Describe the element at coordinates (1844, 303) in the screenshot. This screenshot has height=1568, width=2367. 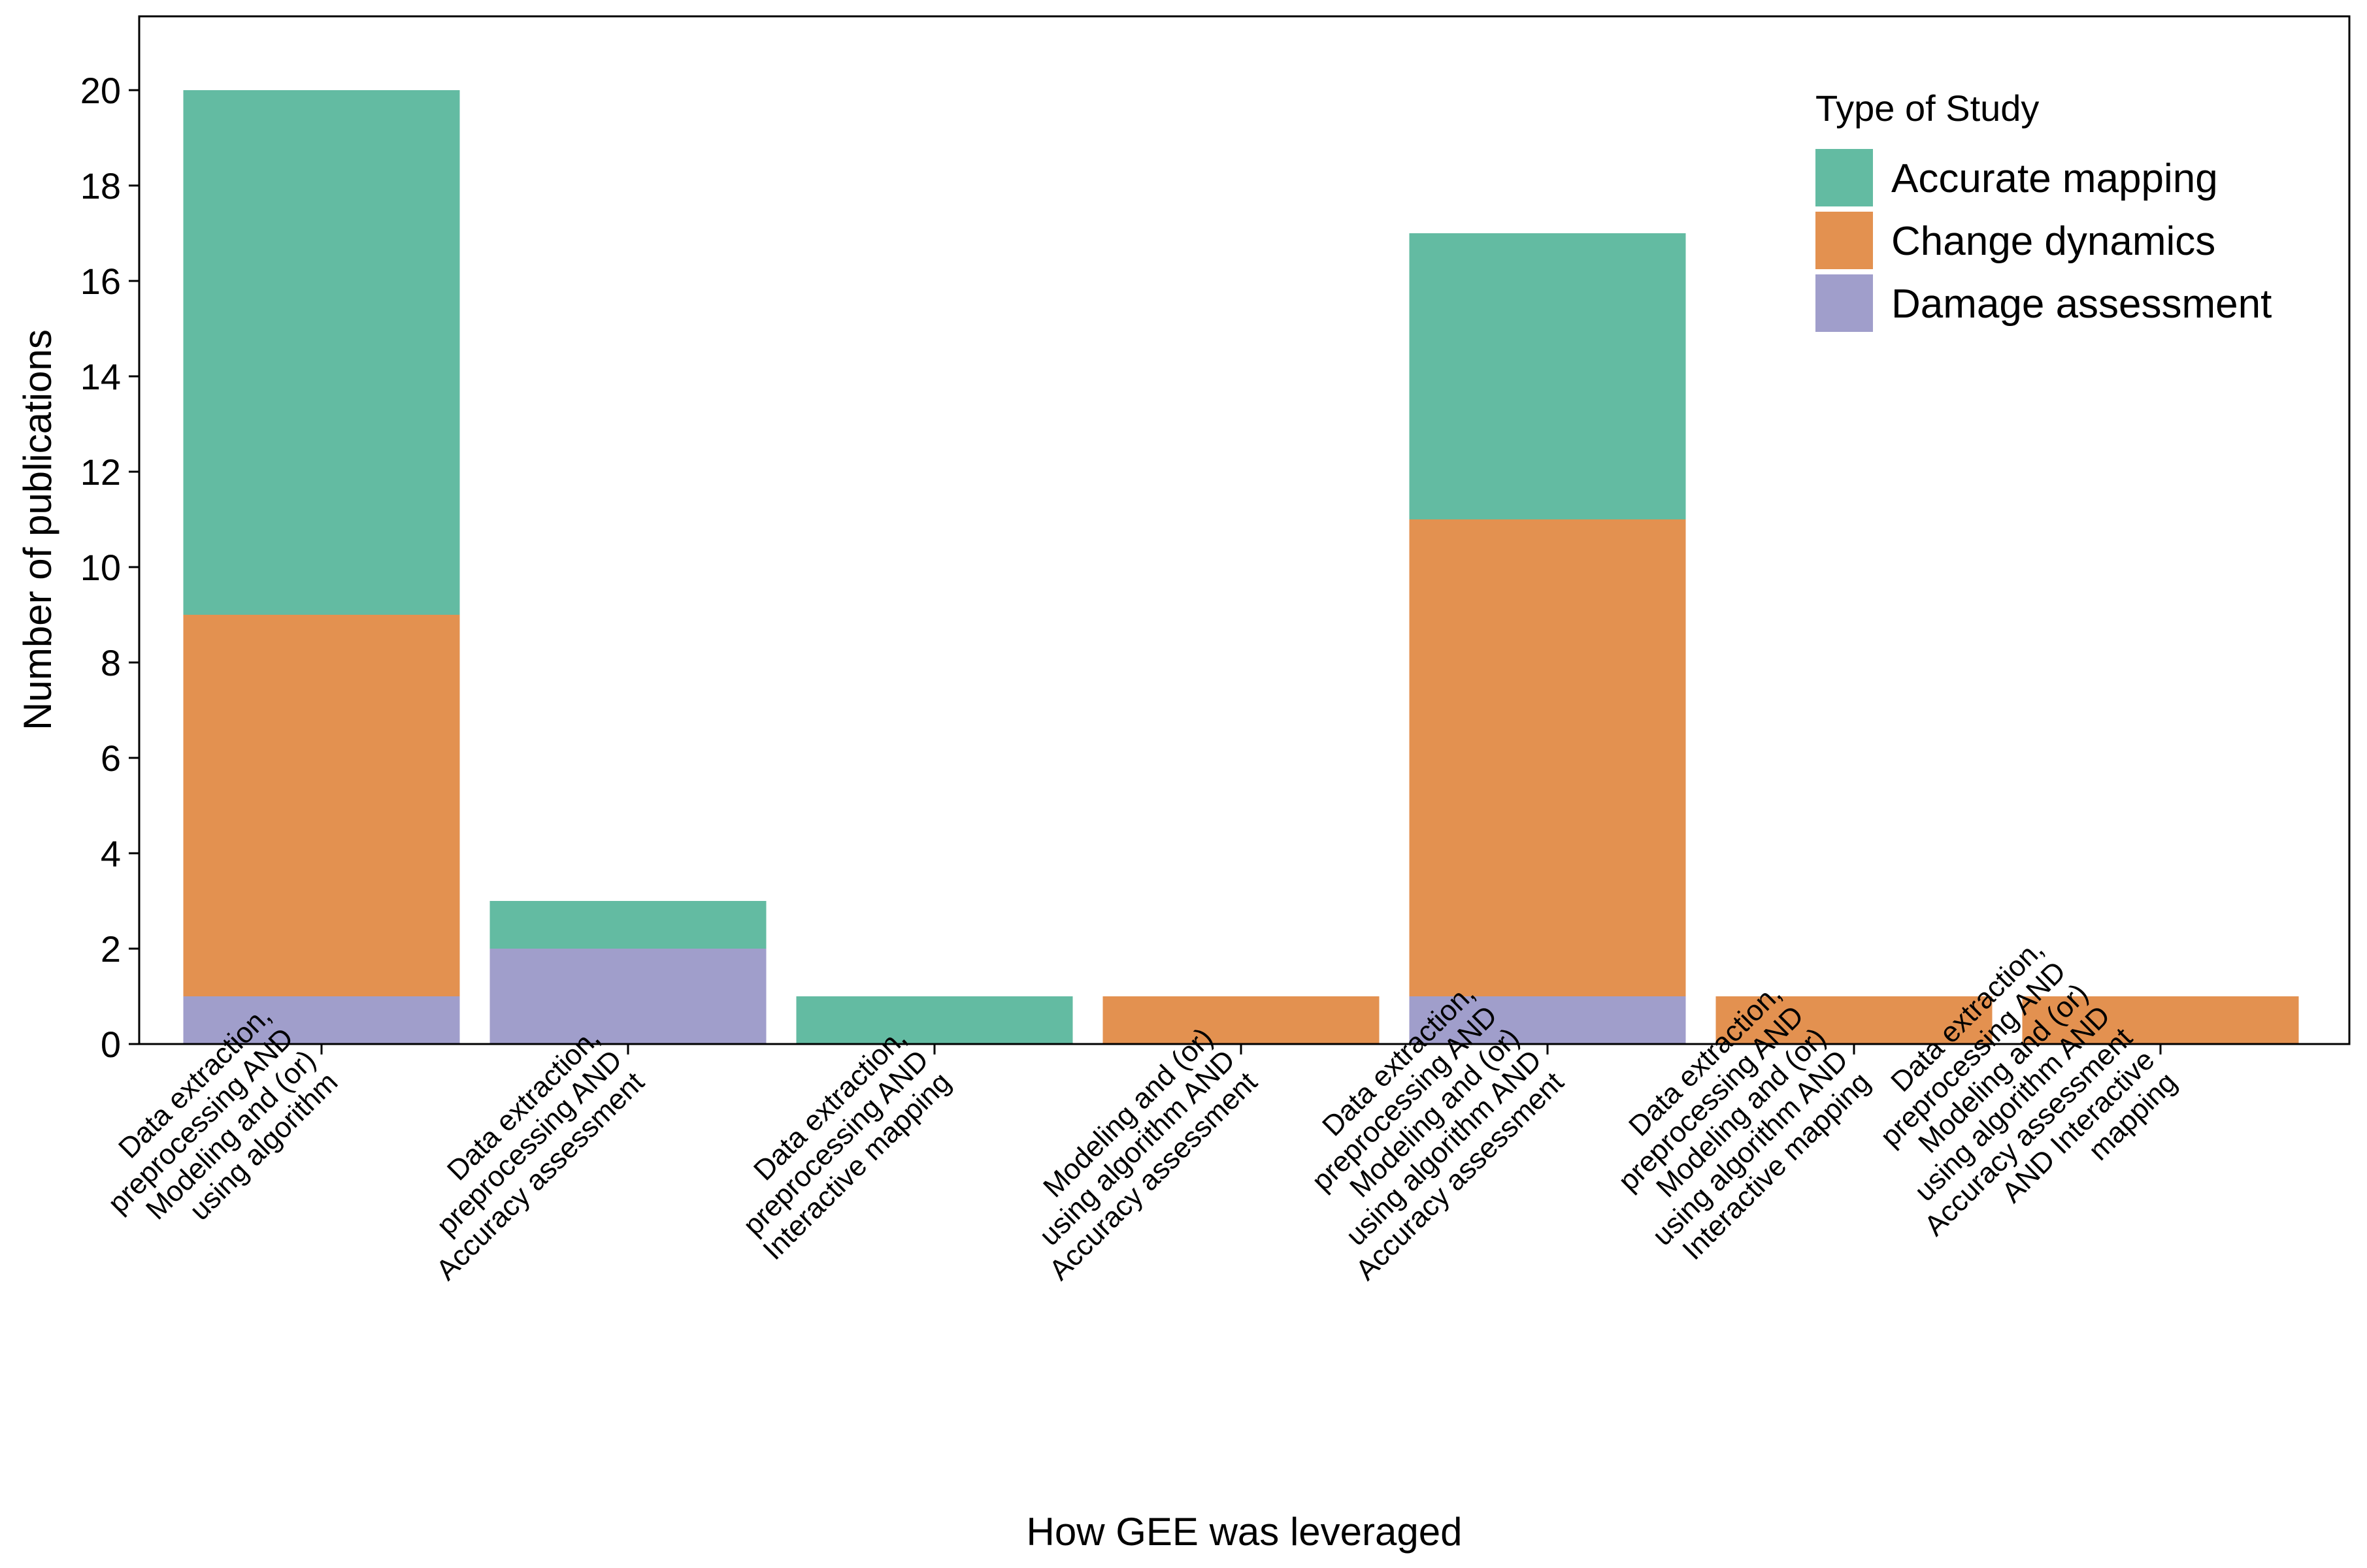
I see `legend-key-damage-assessment` at that location.